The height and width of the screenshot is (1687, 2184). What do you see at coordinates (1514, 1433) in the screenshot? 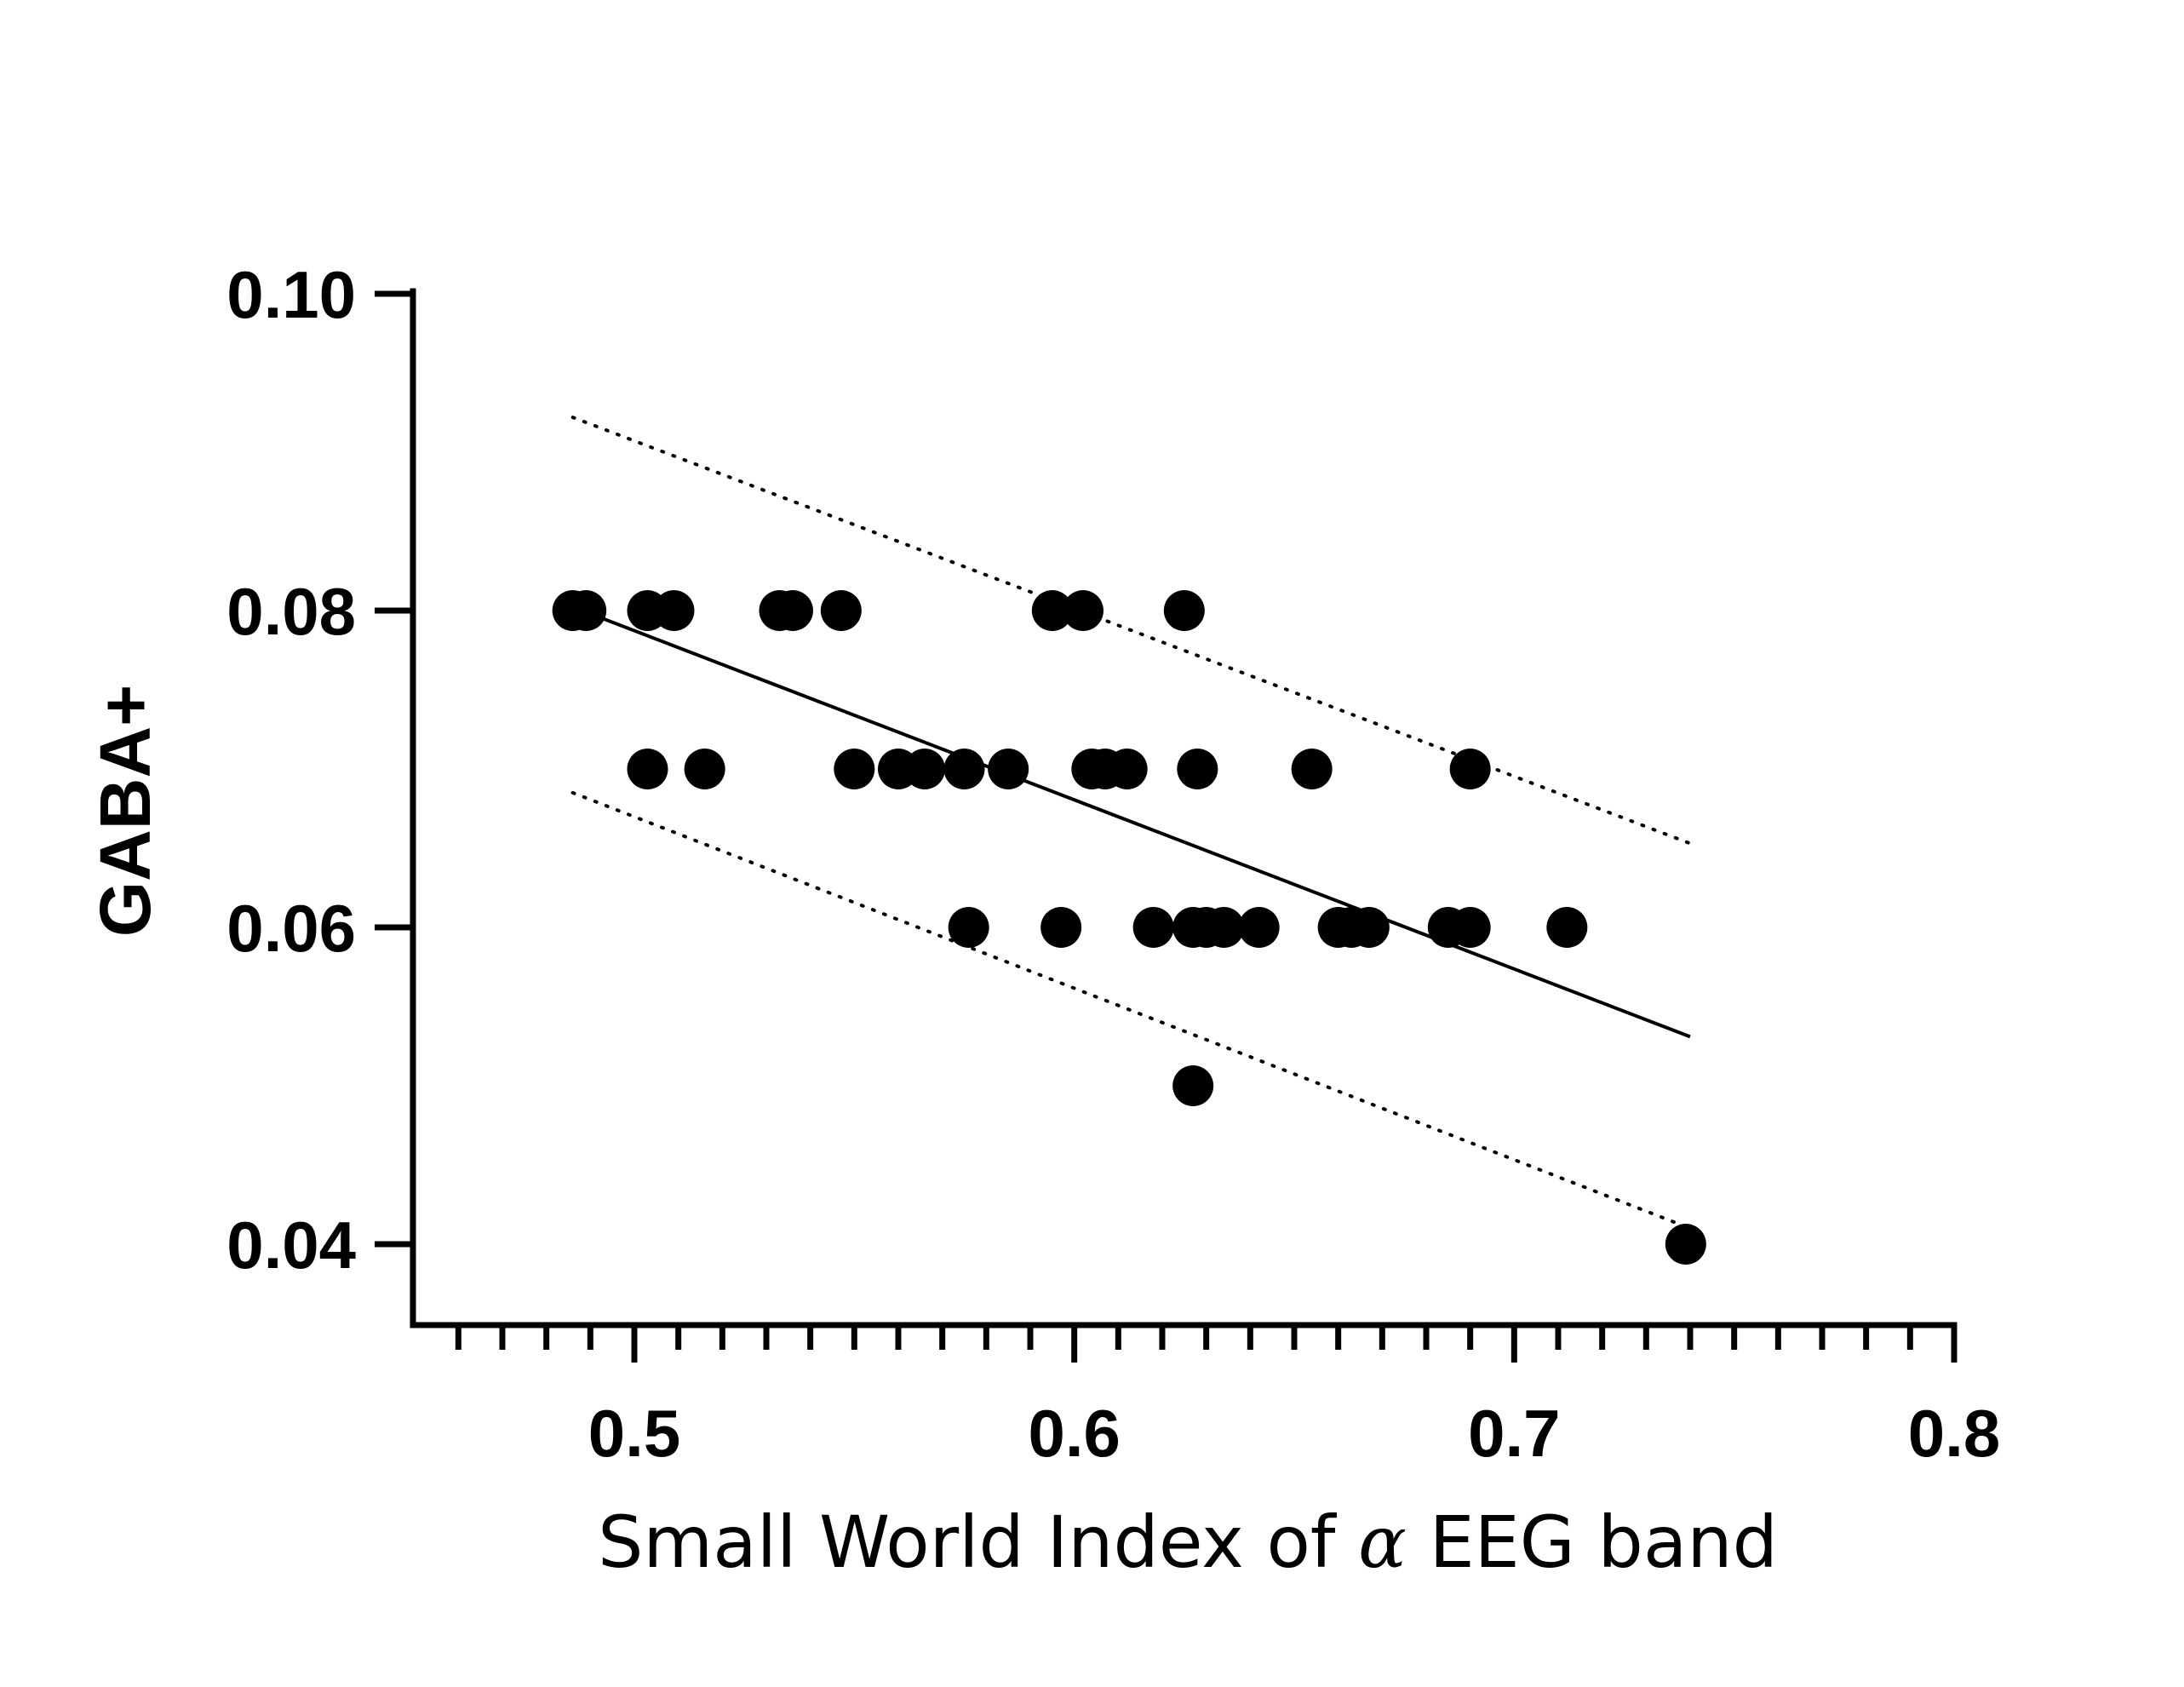
I see `x-tick-label: 0.7` at bounding box center [1514, 1433].